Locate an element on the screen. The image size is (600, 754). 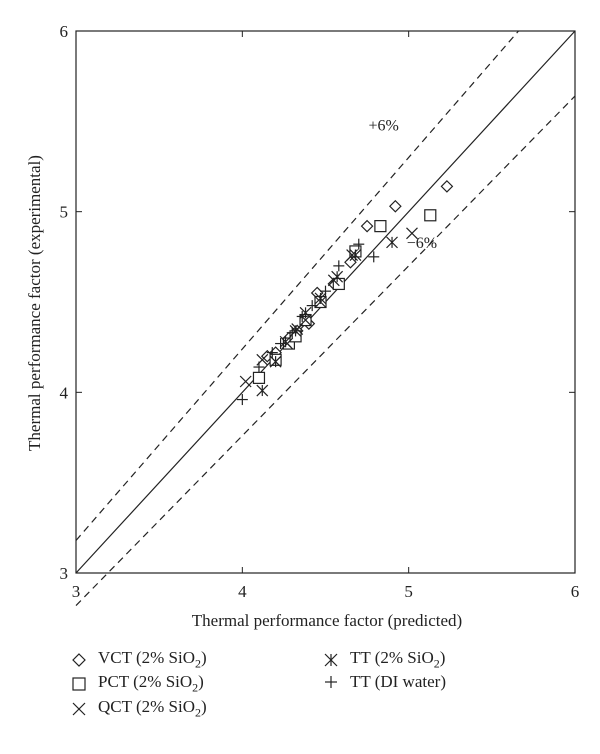
x-tick-label: 4 is located at coordinates (242, 591).